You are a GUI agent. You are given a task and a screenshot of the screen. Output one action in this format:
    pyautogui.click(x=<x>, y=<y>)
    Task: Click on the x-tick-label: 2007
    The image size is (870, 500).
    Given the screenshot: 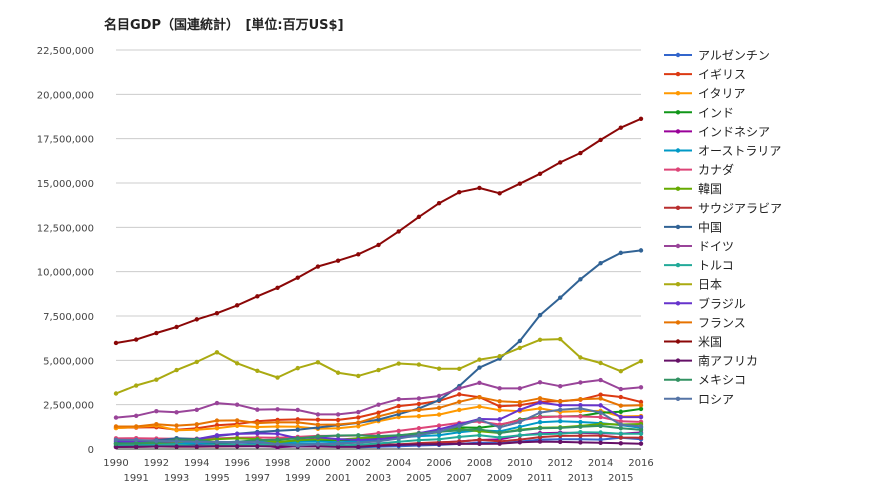 What is the action you would take?
    pyautogui.click(x=459, y=478)
    